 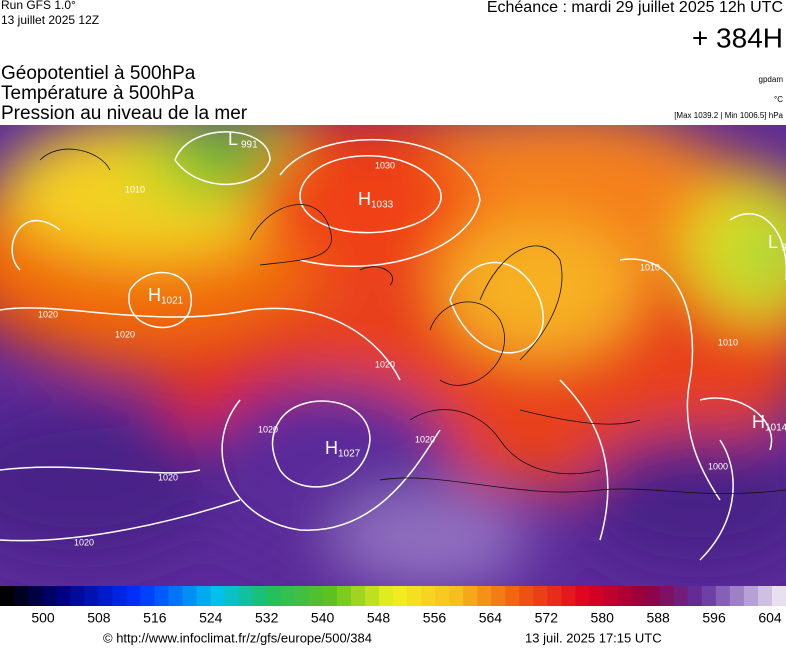 I want to click on center-value: 98, so click(x=783, y=248).